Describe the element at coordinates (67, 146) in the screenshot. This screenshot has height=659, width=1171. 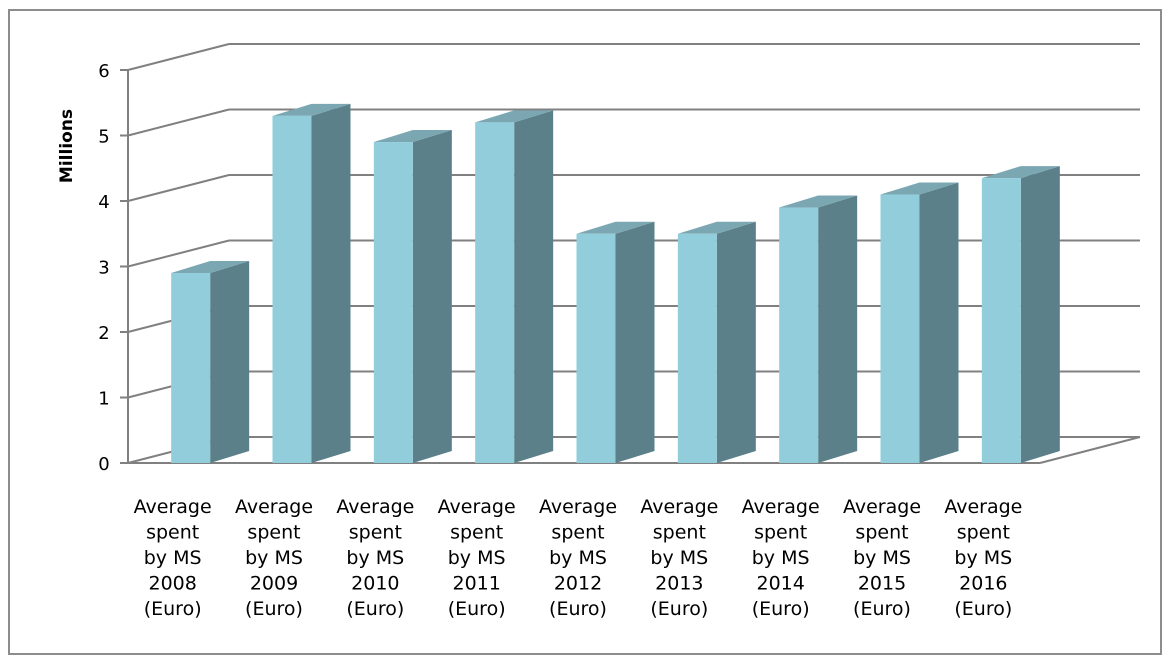
I see `y-axis-label: Millions` at that location.